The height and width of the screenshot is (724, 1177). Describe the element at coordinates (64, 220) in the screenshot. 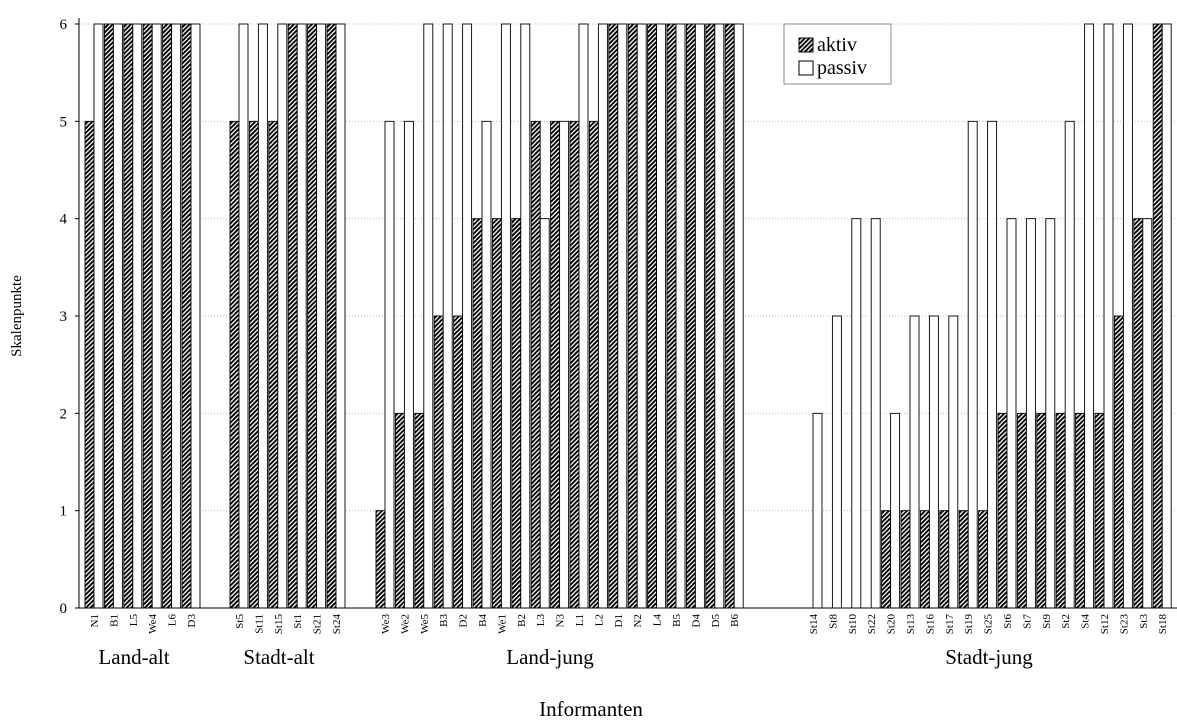

I see `y-tick-label: 4` at that location.